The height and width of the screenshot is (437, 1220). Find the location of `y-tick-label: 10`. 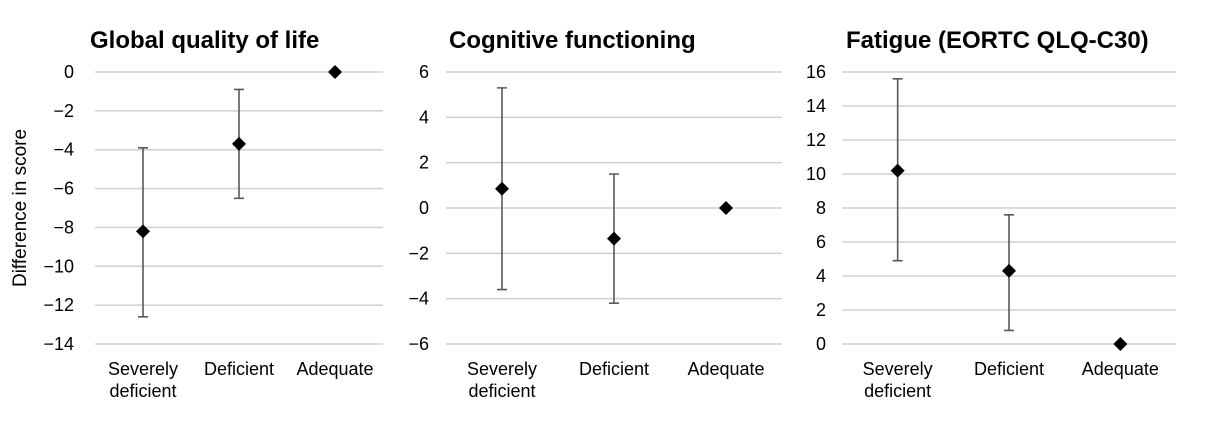

y-tick-label: 10 is located at coordinates (816, 174).